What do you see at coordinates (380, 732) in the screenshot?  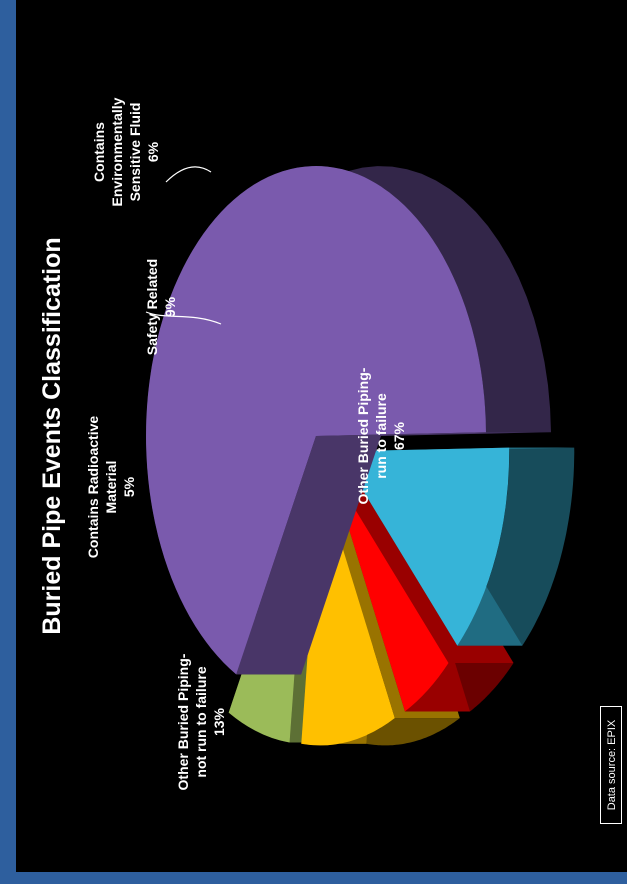 I see `pie-slice-side-safety-related` at bounding box center [380, 732].